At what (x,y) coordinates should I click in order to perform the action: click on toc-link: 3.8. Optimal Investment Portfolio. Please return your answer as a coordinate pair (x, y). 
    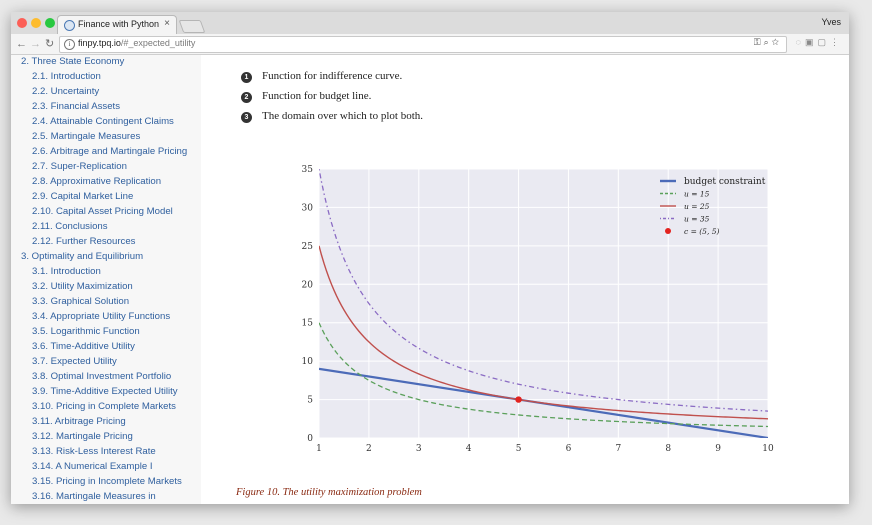
    Looking at the image, I should click on (102, 376).